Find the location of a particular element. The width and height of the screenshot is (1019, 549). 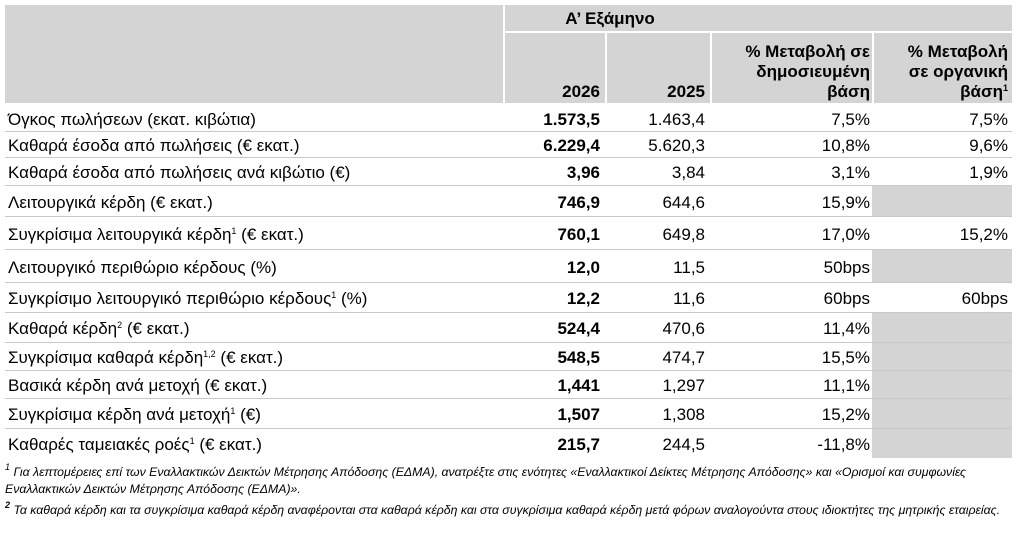

label-text: Λειτουργικά κέρδη (€ εκατ.) is located at coordinates (110, 202).